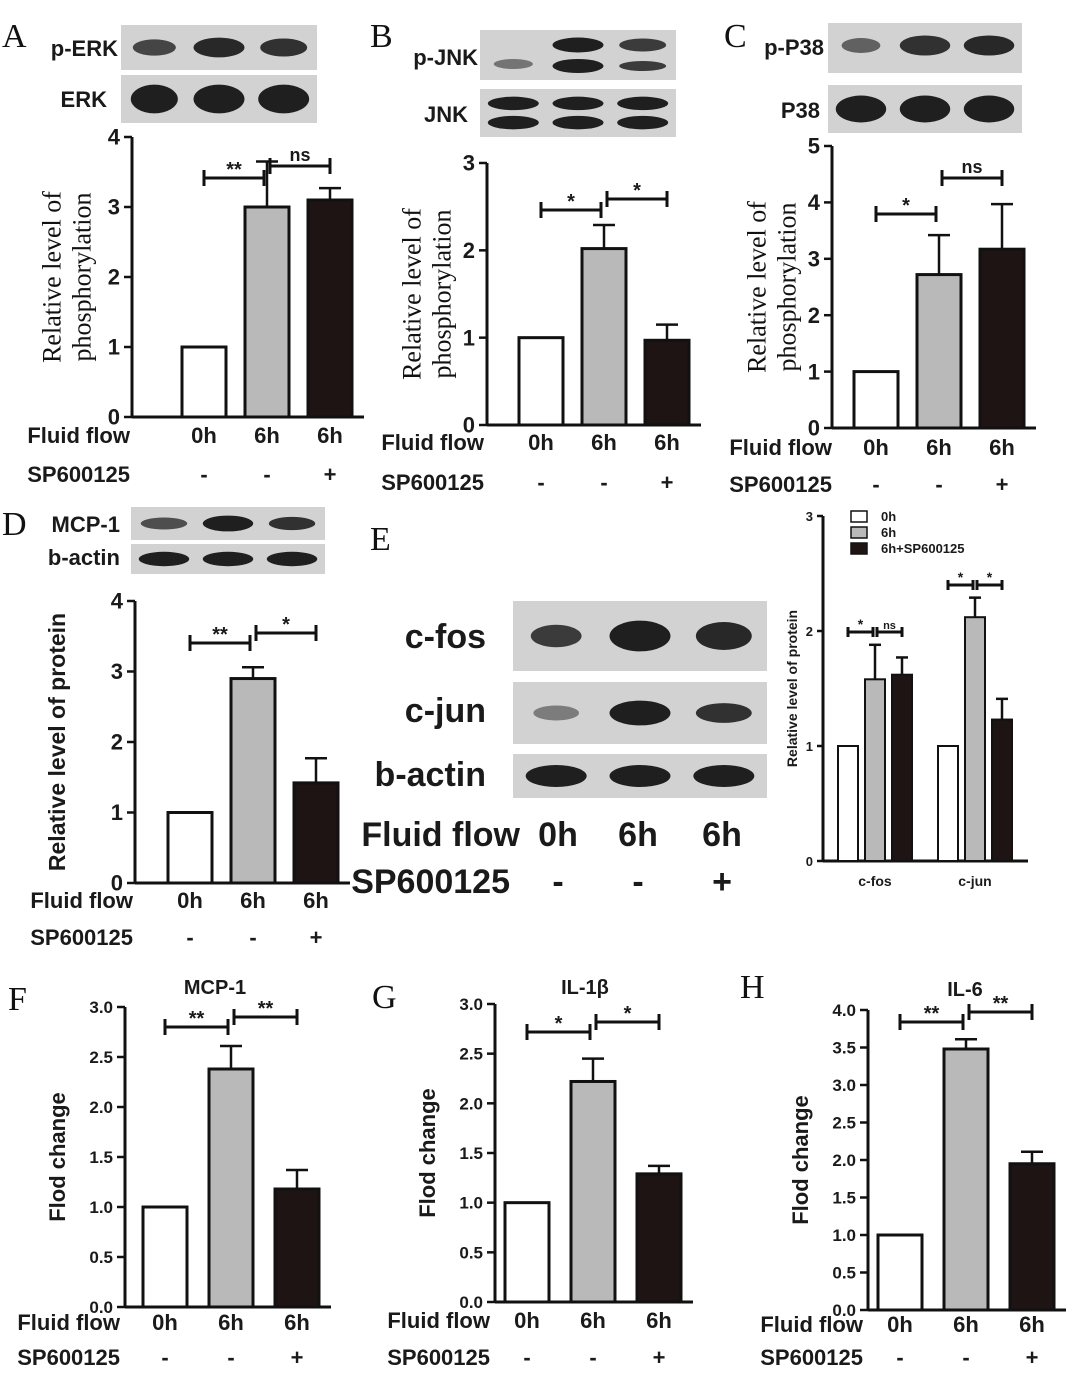  What do you see at coordinates (844, 1160) in the screenshot?
I see `y-tick-label: 2.0` at bounding box center [844, 1160].